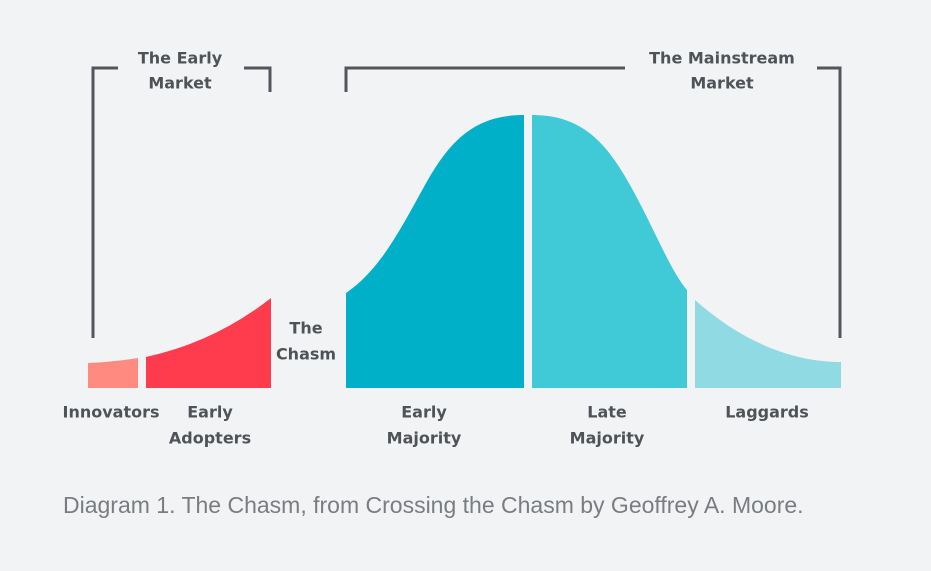 This screenshot has height=571, width=931. What do you see at coordinates (435, 251) in the screenshot?
I see `early-majority-segment` at bounding box center [435, 251].